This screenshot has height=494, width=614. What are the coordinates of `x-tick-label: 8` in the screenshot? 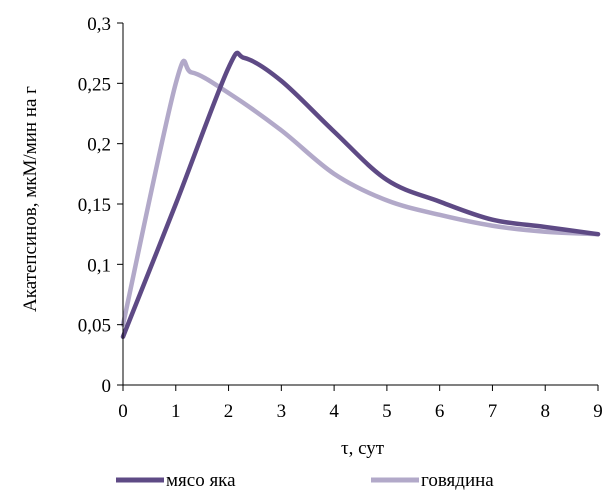 It's located at (545, 411).